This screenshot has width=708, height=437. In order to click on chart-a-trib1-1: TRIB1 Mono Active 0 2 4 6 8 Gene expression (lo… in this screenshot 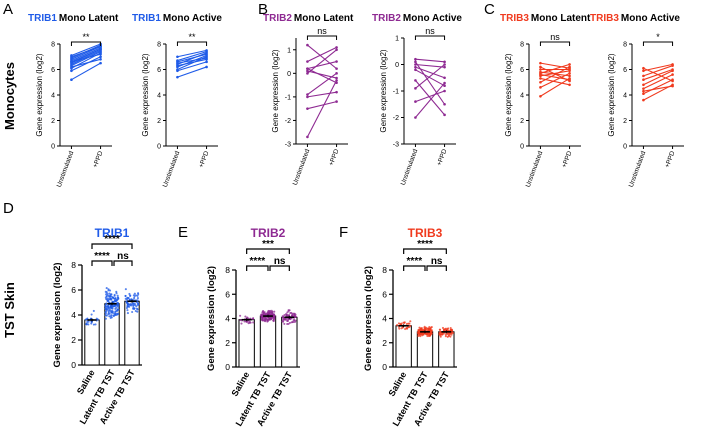, I will do `click(177, 100)`.